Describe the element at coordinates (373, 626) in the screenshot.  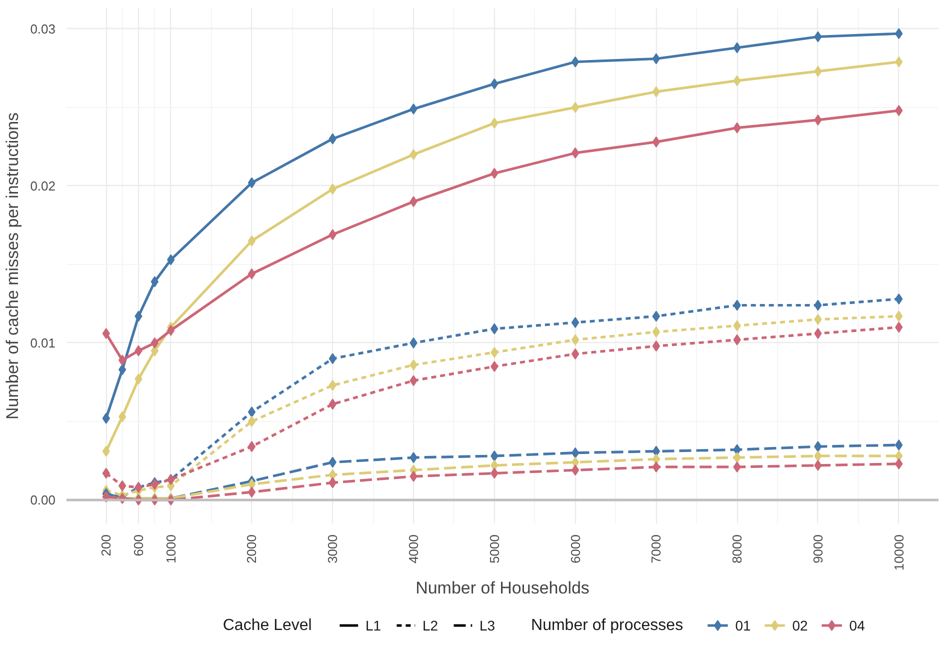
I see `text: L1` at that location.